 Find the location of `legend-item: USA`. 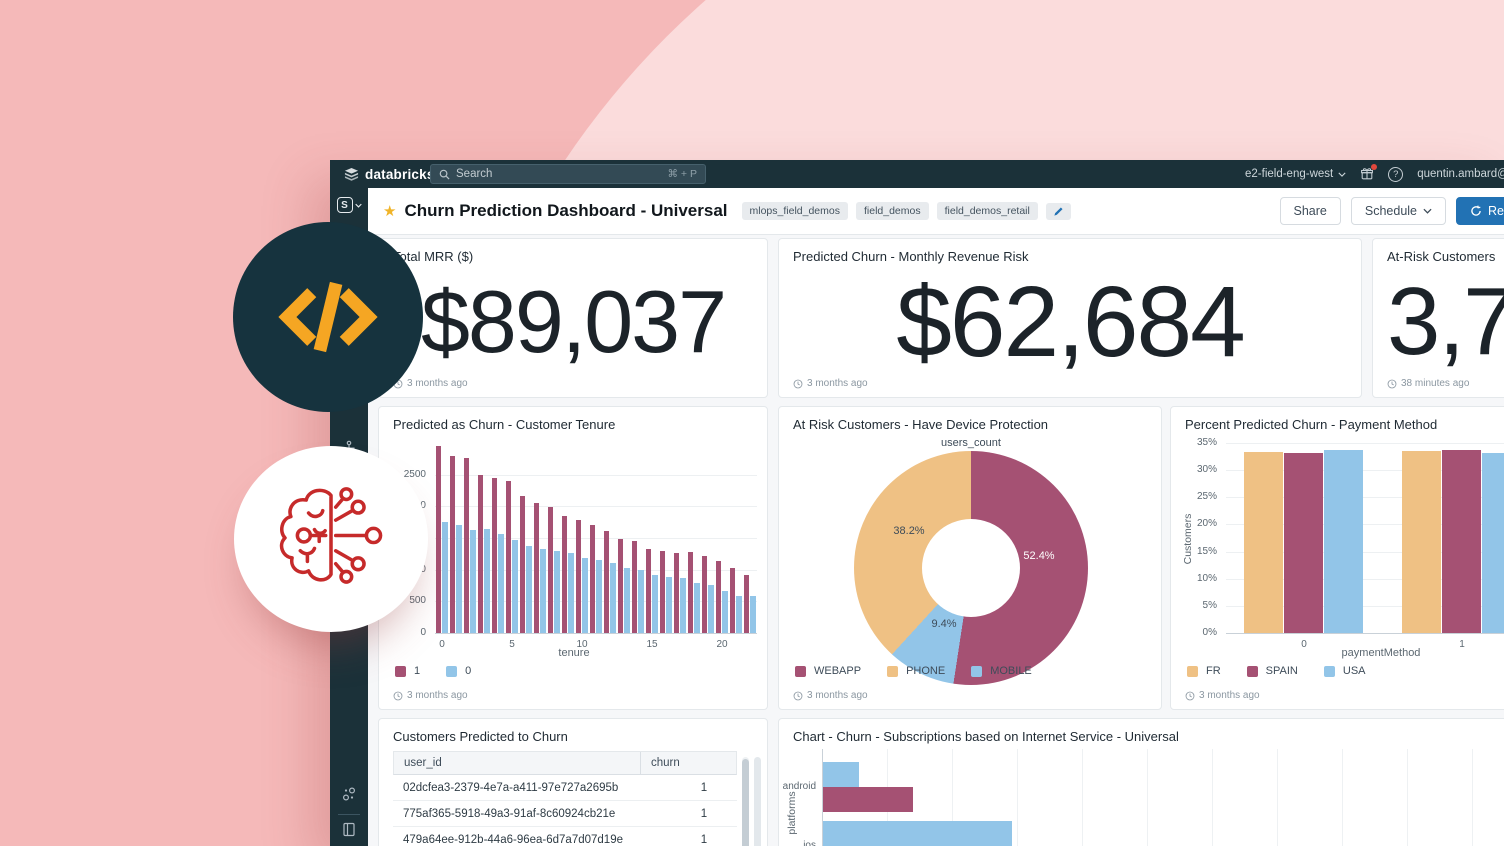

legend-item: USA is located at coordinates (1344, 671).